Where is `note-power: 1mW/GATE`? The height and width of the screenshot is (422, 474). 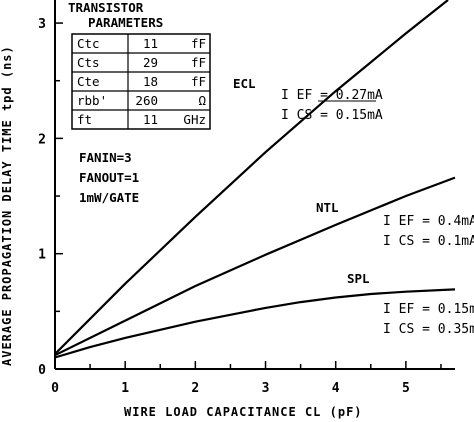 note-power: 1mW/GATE is located at coordinates (109, 197).